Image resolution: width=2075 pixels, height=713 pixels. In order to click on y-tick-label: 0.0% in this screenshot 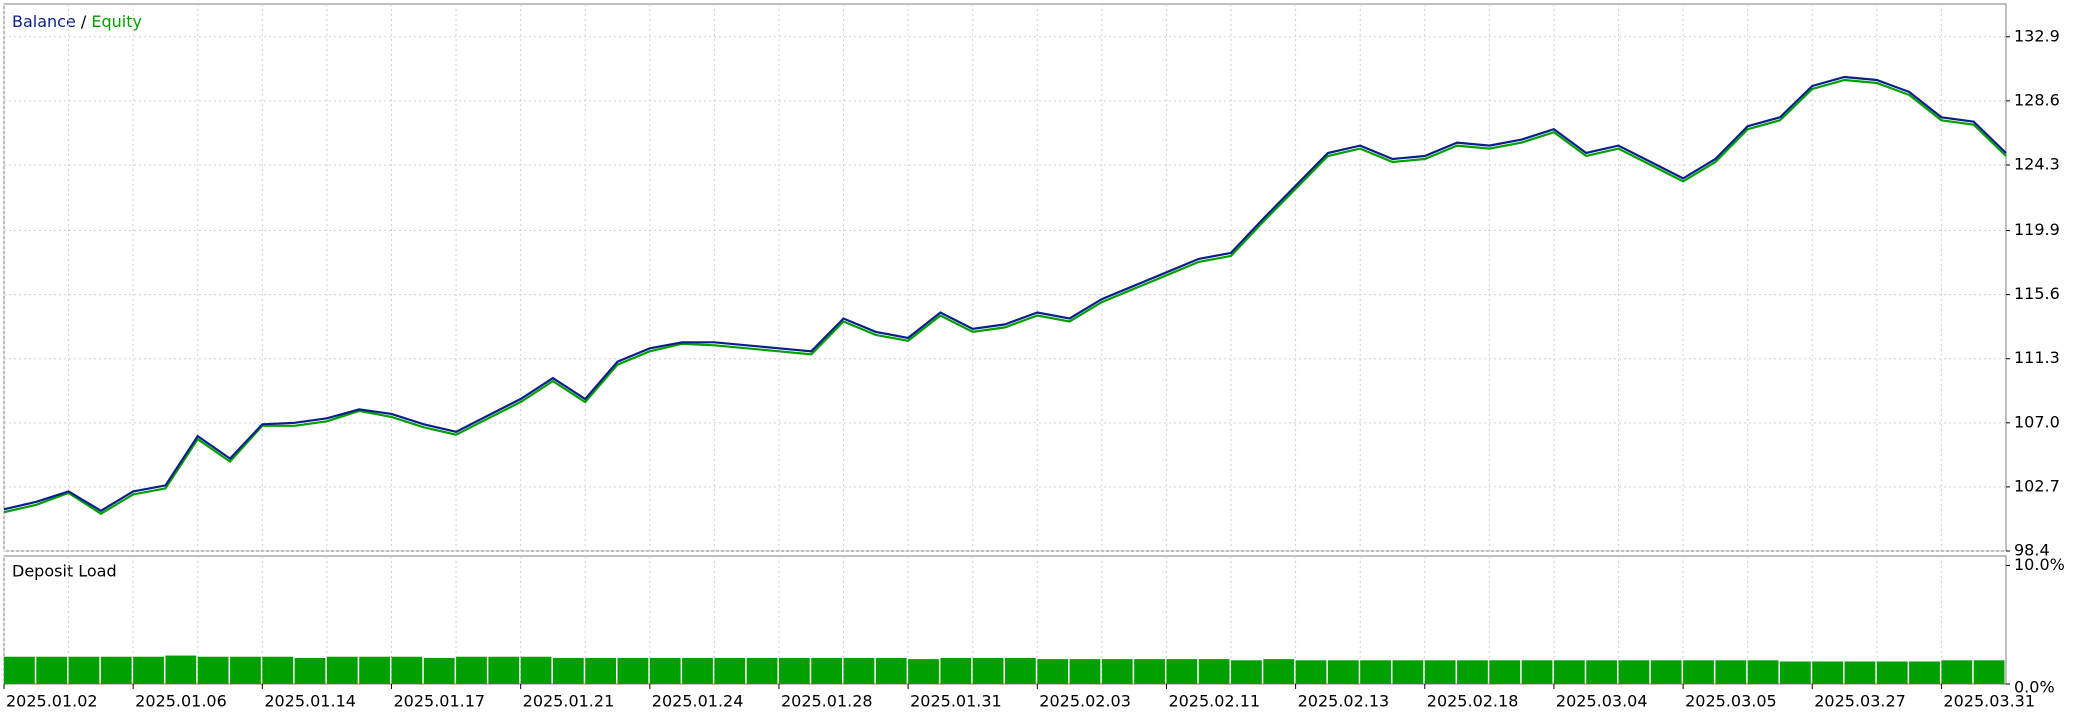, I will do `click(2034, 687)`.